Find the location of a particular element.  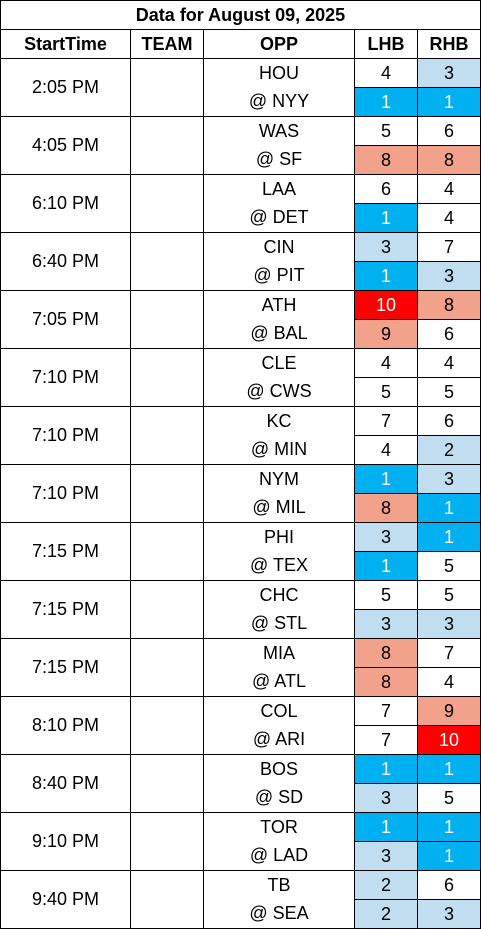

opp-cell: WAS is located at coordinates (279, 131).